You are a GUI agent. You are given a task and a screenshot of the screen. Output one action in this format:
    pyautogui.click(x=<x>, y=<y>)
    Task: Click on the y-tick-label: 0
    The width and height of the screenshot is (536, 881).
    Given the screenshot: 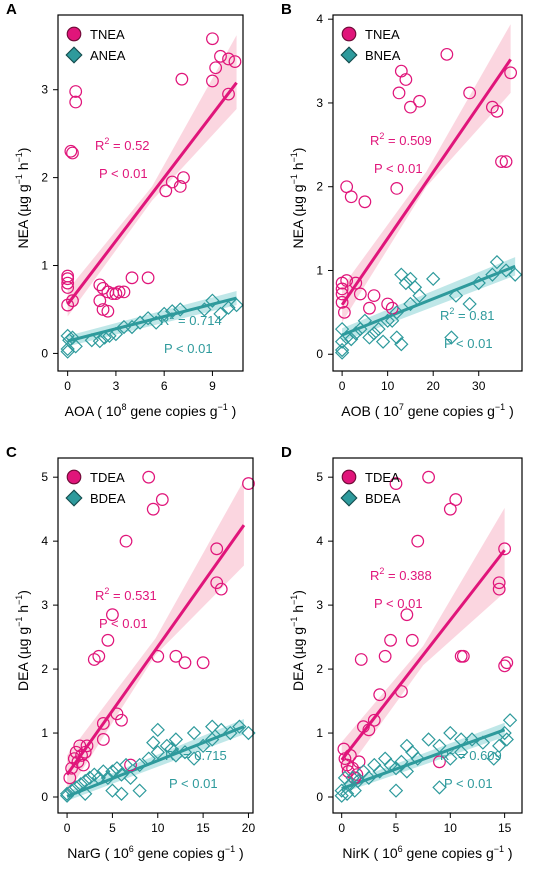 What is the action you would take?
    pyautogui.click(x=44, y=797)
    